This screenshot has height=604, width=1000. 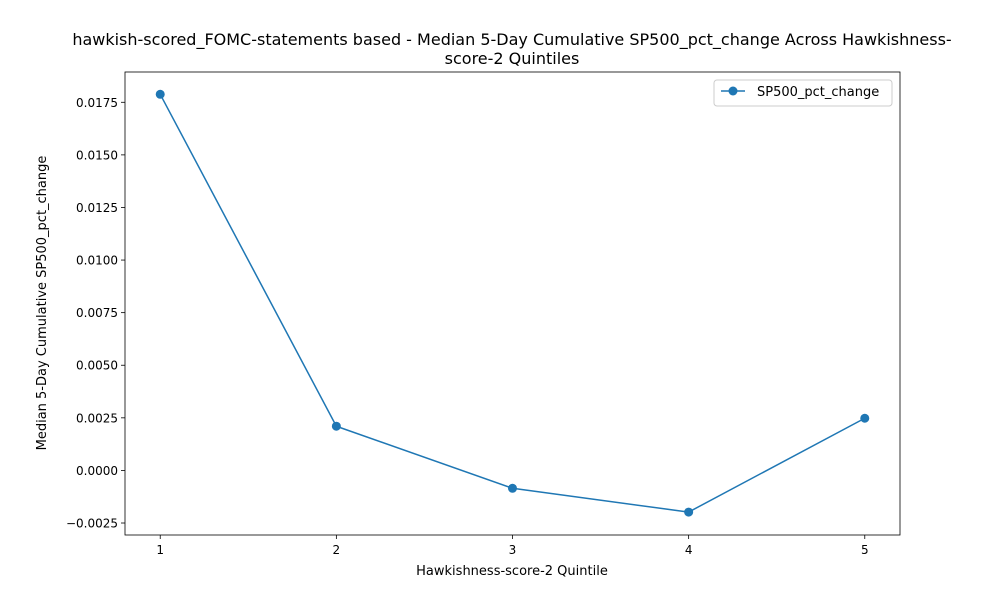 I want to click on y-tick-label: 0.0150, so click(x=97, y=155).